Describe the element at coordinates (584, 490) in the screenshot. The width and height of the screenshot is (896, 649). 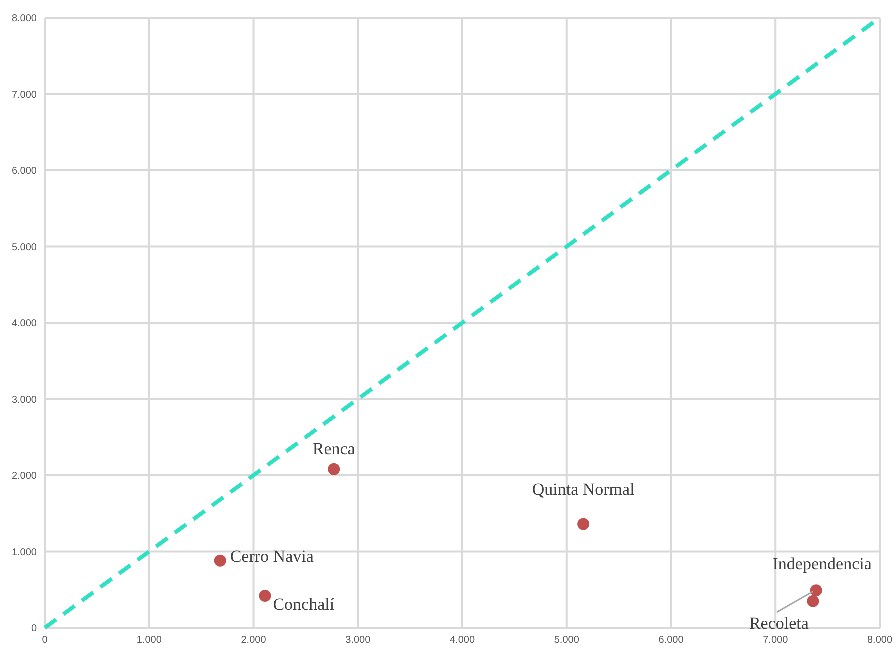
I see `annotation: Quinta Normal` at that location.